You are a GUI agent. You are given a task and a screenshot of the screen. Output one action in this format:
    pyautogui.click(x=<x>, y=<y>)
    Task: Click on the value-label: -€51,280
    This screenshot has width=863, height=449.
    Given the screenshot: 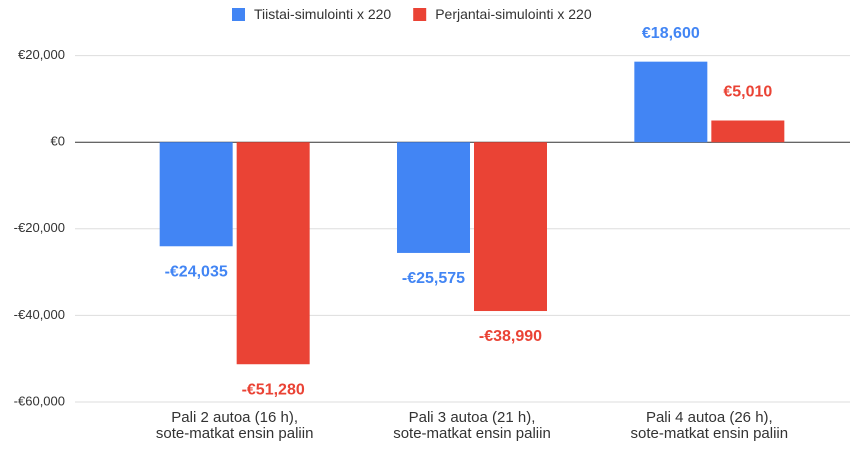 What is the action you would take?
    pyautogui.click(x=273, y=389)
    